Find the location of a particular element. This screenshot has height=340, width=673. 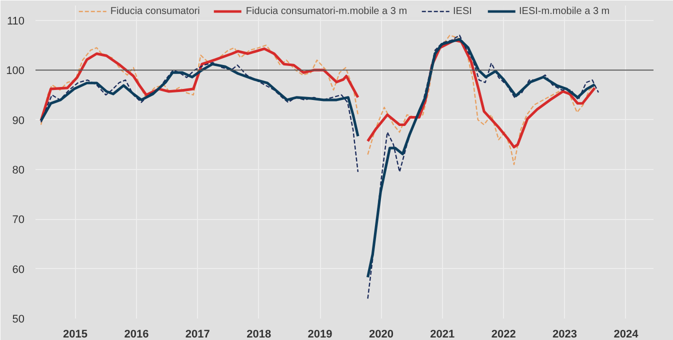

y-tick-label: 70 is located at coordinates (18, 220).